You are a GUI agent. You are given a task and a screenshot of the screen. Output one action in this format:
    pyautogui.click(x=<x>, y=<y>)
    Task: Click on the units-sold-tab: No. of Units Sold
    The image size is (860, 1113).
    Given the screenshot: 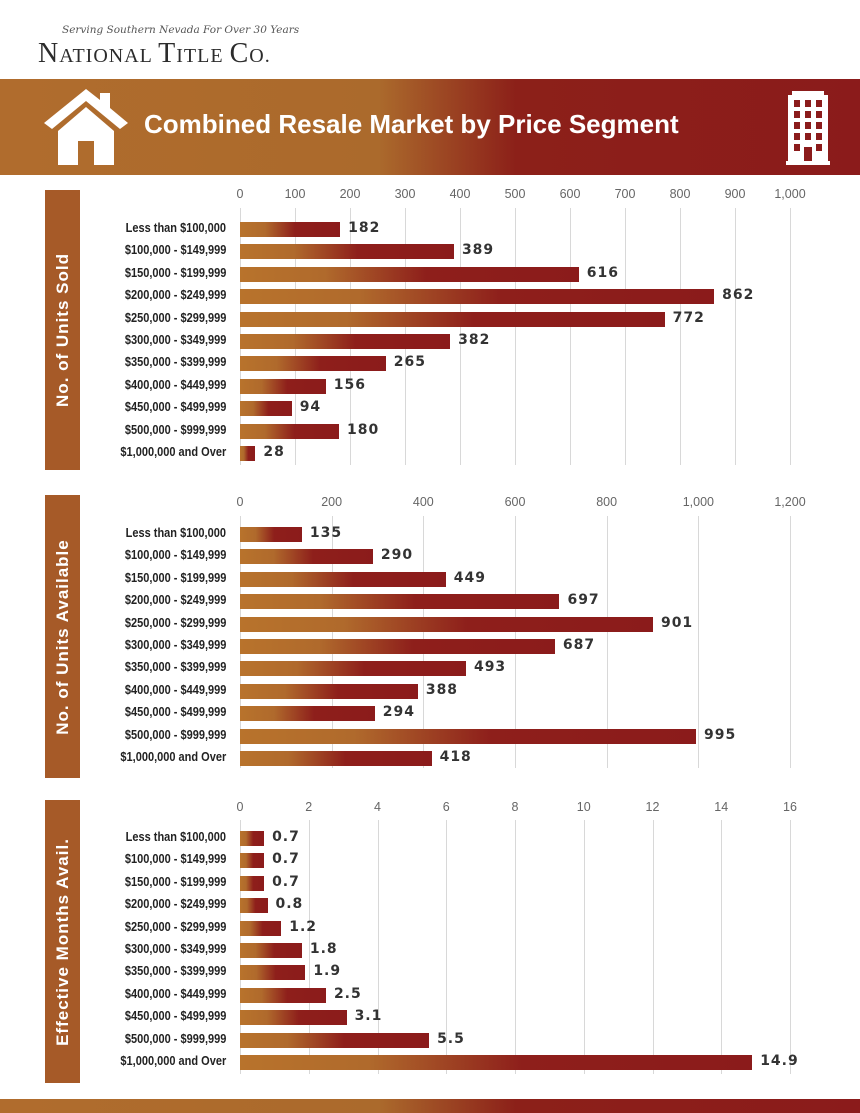 What is the action you would take?
    pyautogui.click(x=62, y=330)
    